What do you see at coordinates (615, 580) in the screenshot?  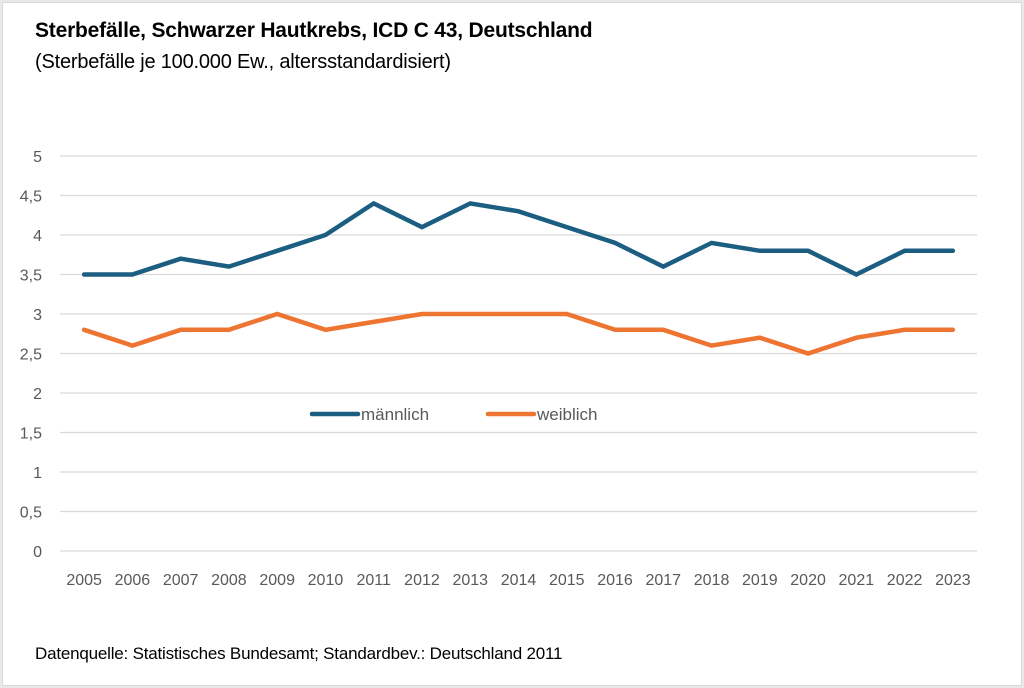 I see `x-tick-label: 2016` at bounding box center [615, 580].